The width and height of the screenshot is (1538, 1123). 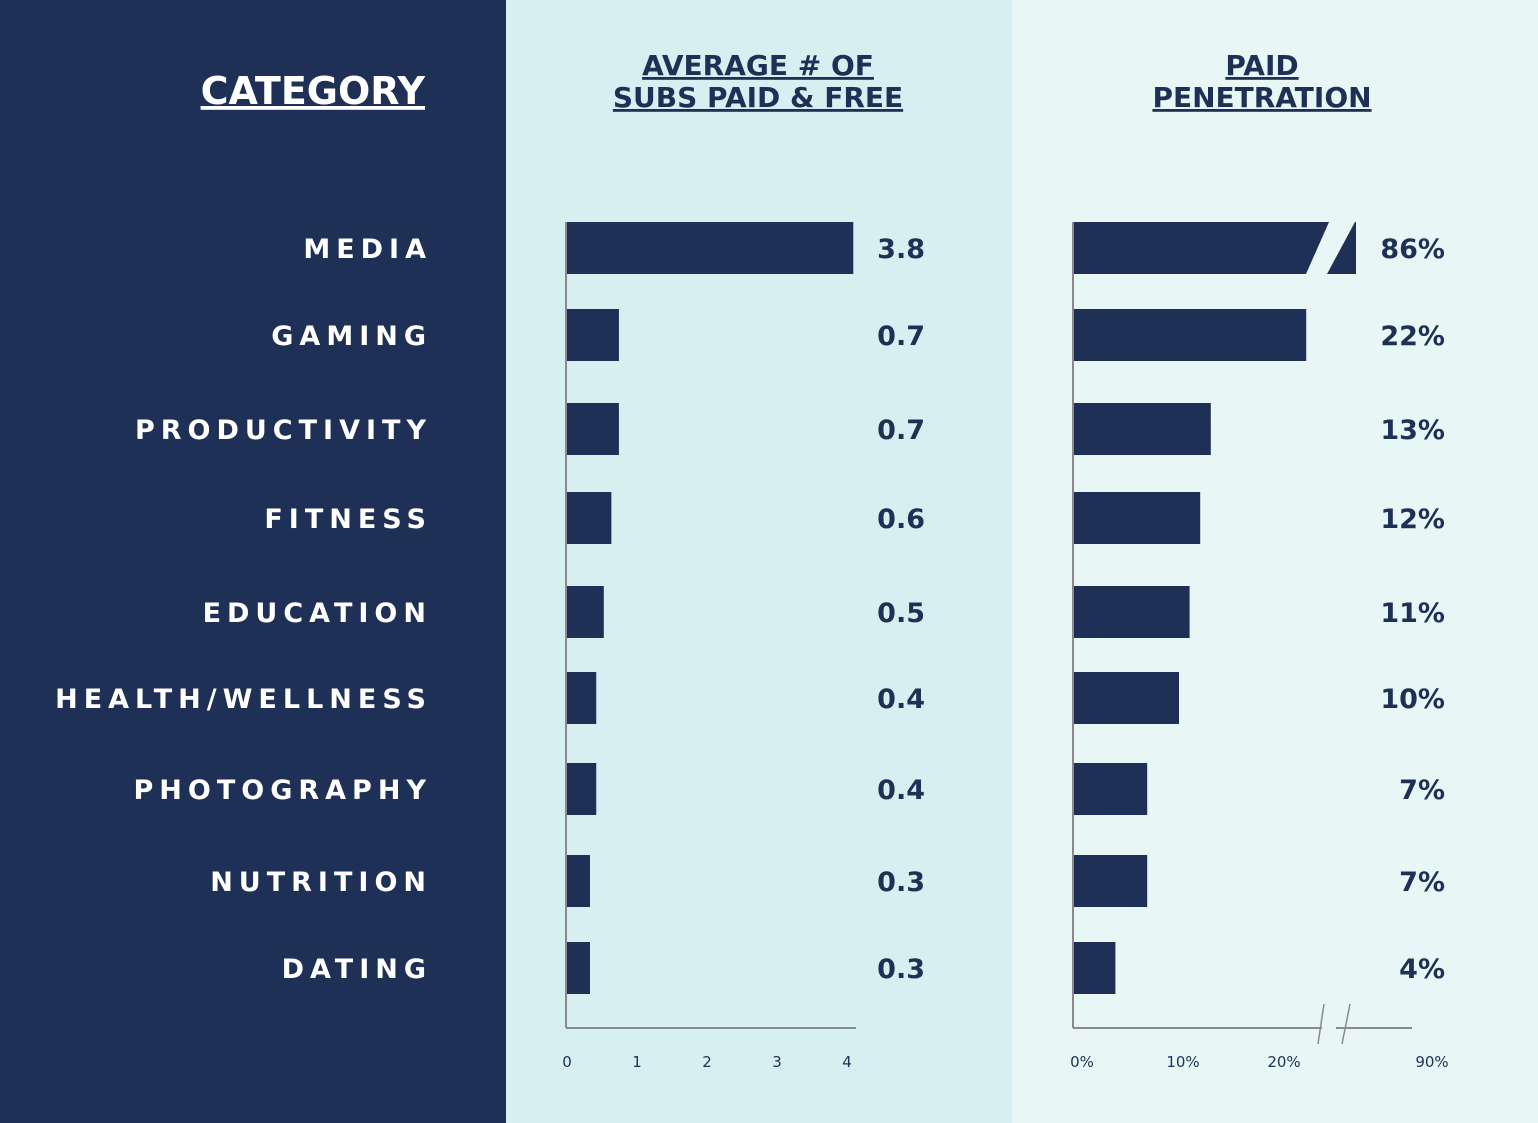 I want to click on x-tick-label-paid-penetration: 90%, so click(x=1431, y=1062).